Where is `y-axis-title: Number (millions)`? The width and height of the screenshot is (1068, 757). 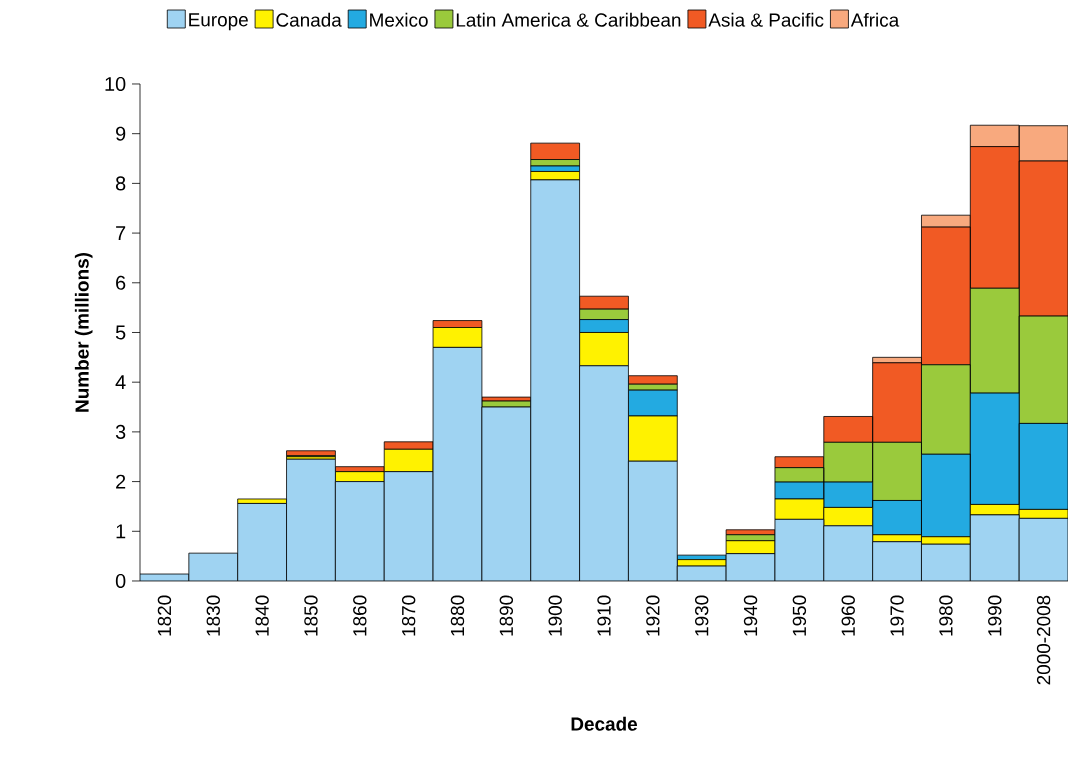
y-axis-title: Number (millions) is located at coordinates (83, 332).